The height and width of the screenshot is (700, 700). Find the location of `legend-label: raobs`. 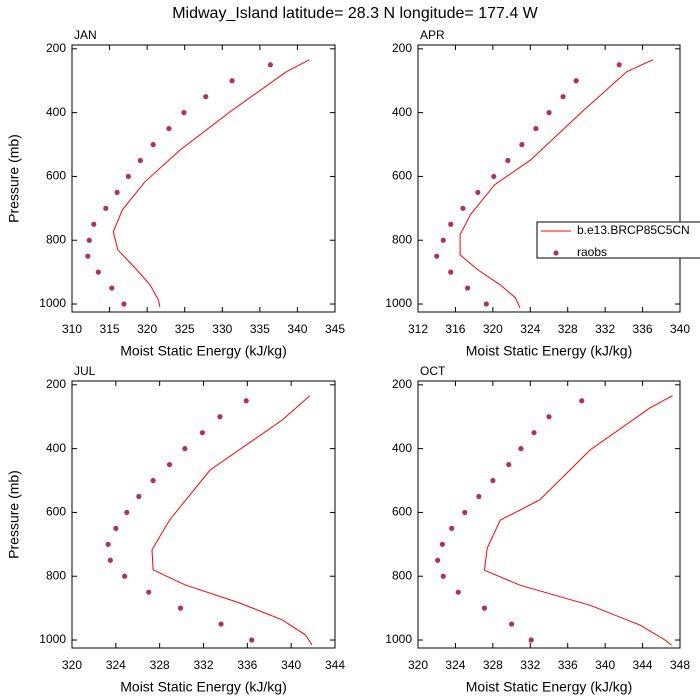

legend-label: raobs is located at coordinates (592, 252).